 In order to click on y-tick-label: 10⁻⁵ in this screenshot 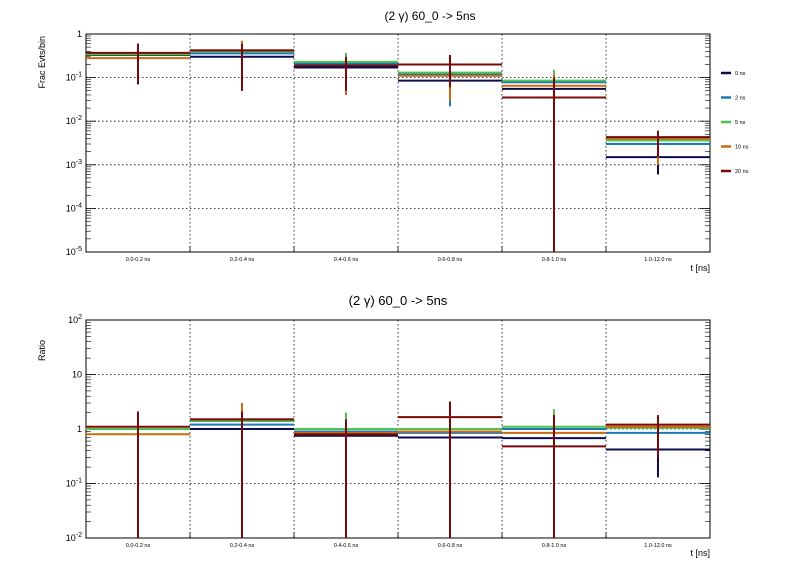, I will do `click(74, 251)`.